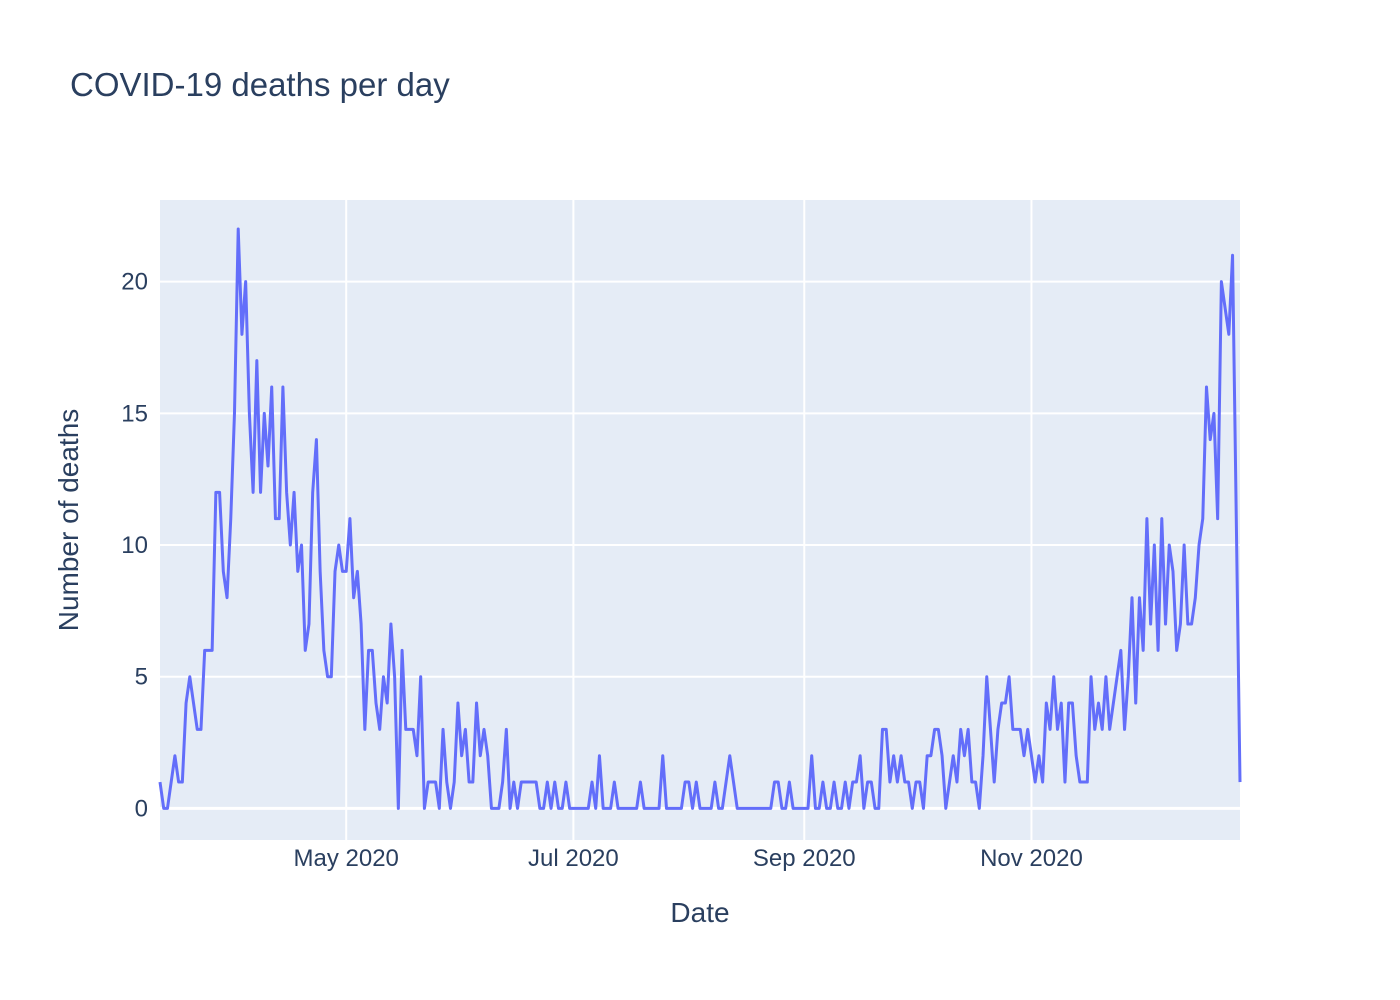 The height and width of the screenshot is (1000, 1400). I want to click on y-axis-ticks: 0 5 10 15 20, so click(134, 546).